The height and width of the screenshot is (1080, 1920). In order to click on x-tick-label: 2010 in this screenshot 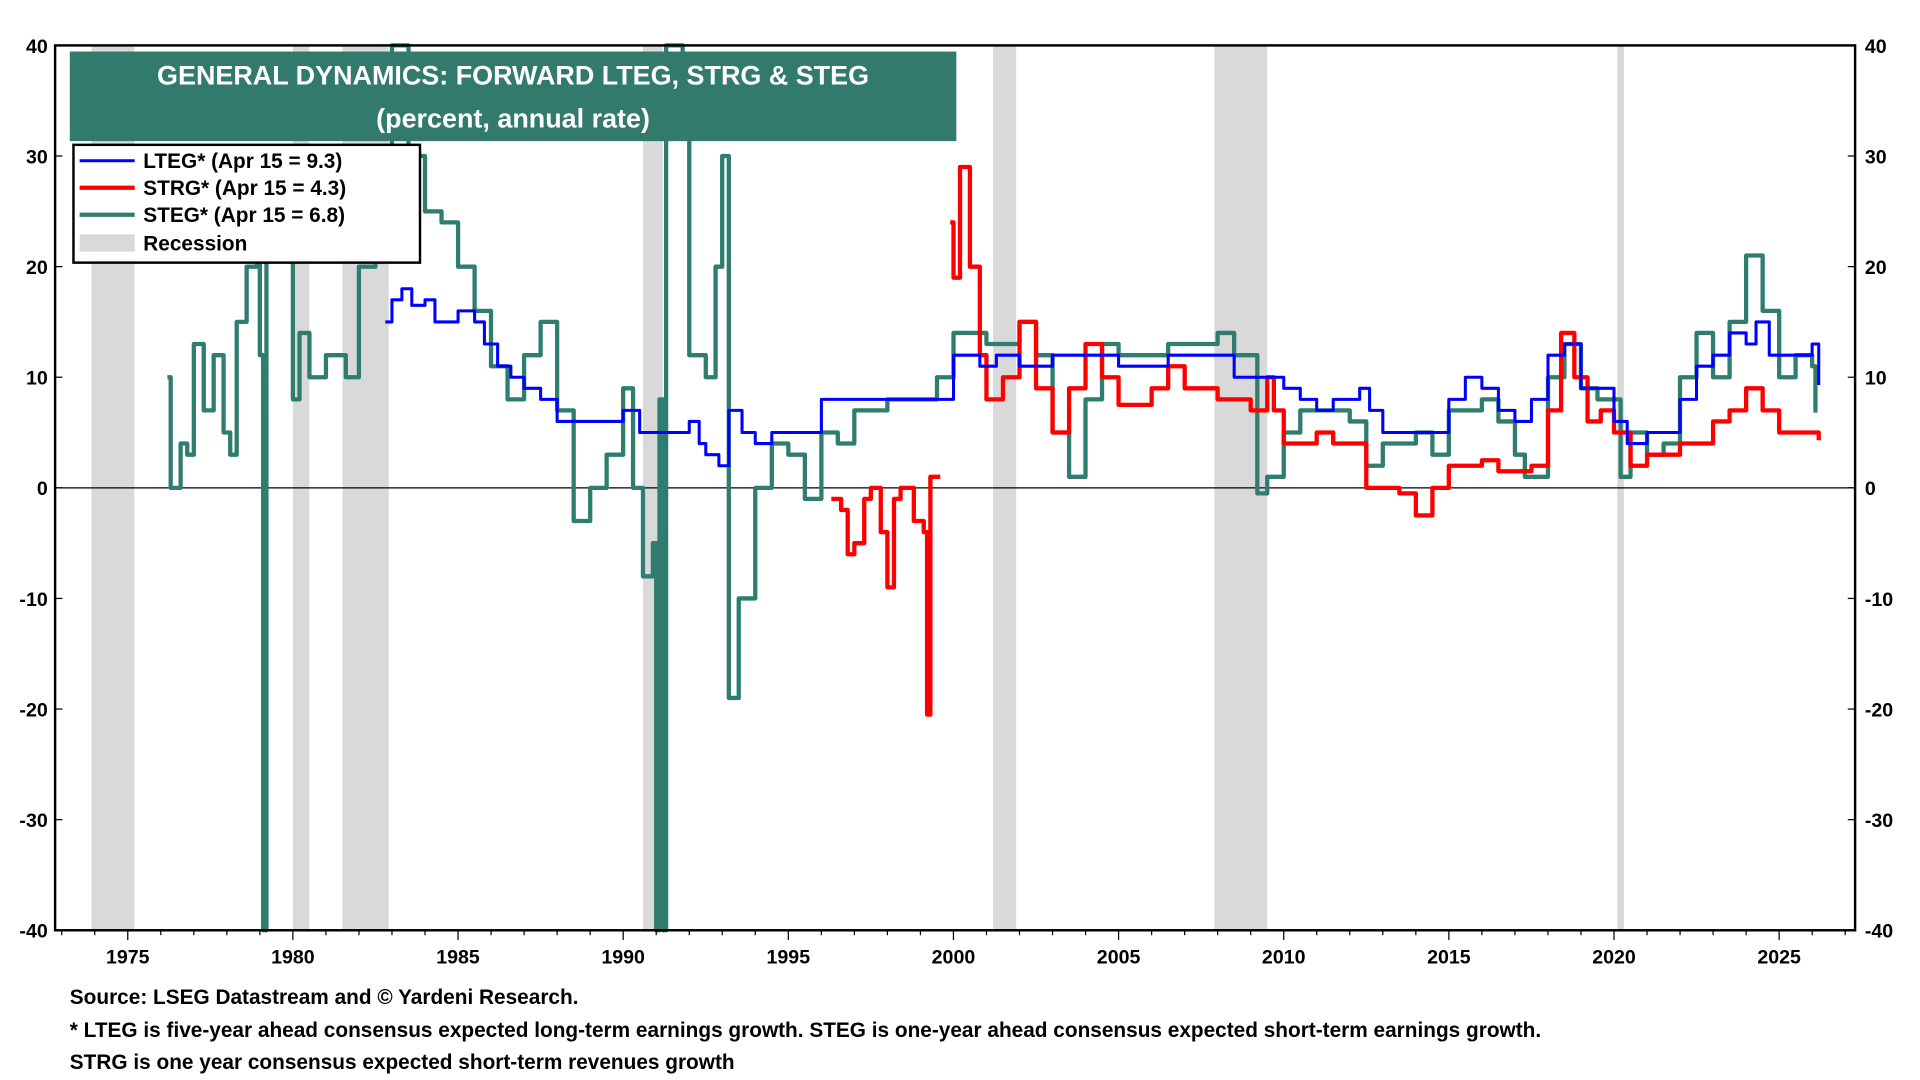, I will do `click(1284, 957)`.